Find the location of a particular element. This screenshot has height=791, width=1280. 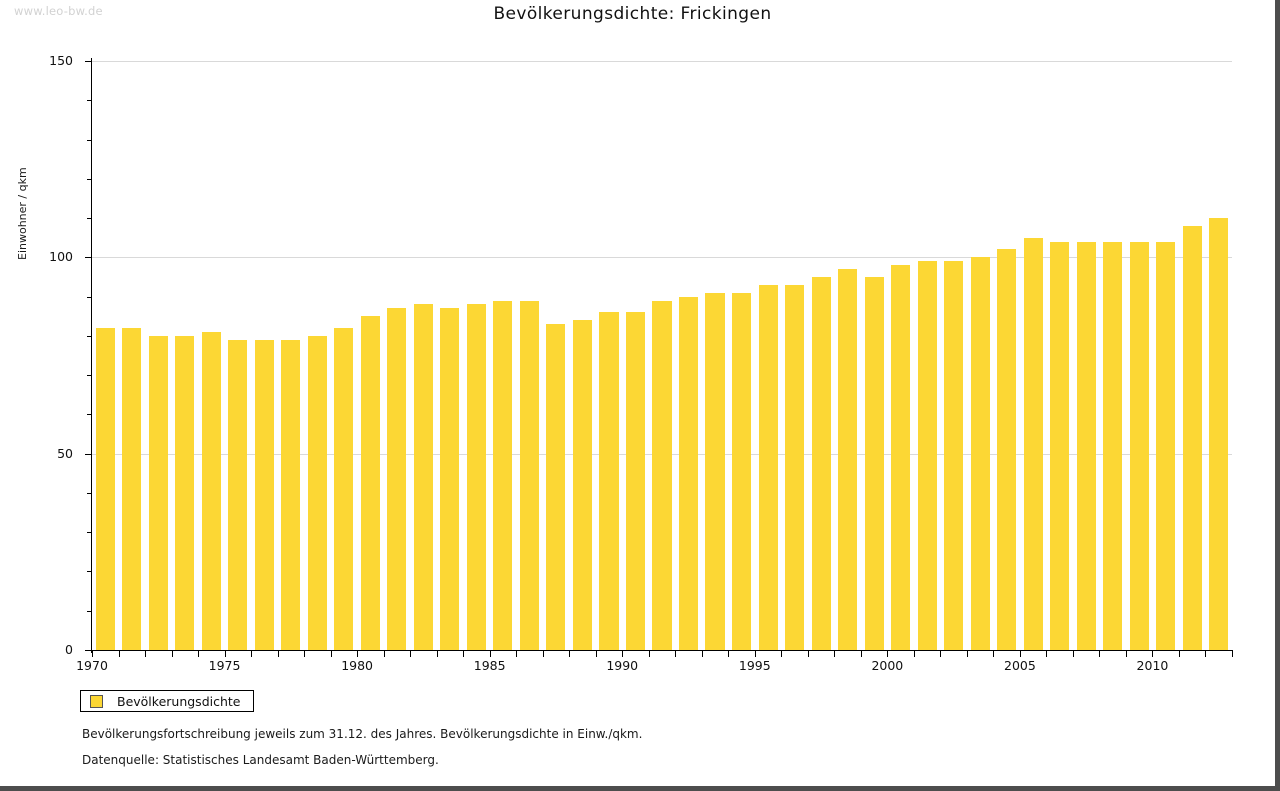

y-tick-label: 50 is located at coordinates (65, 453).